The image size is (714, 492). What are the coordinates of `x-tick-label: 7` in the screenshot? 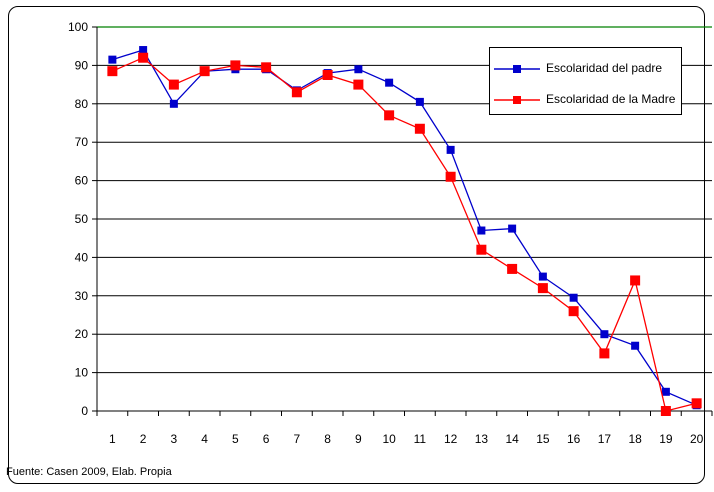 It's located at (297, 439).